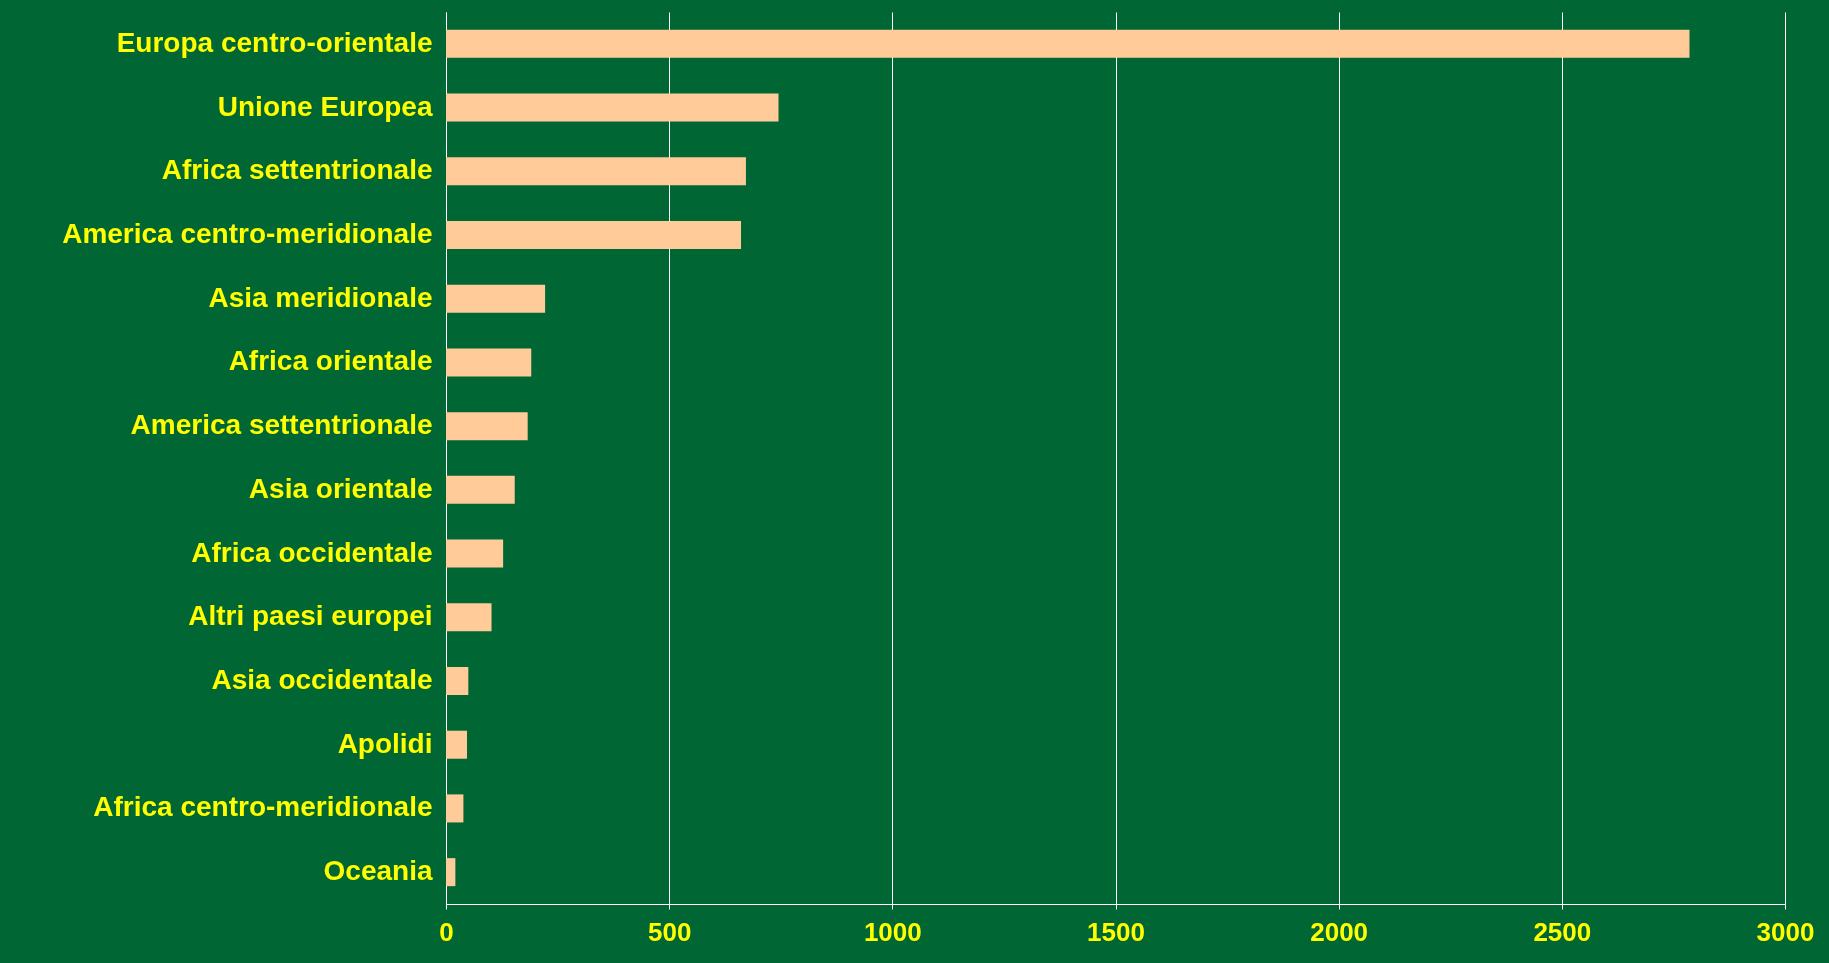  I want to click on y-tick-label: Altri paesi europei, so click(310, 616).